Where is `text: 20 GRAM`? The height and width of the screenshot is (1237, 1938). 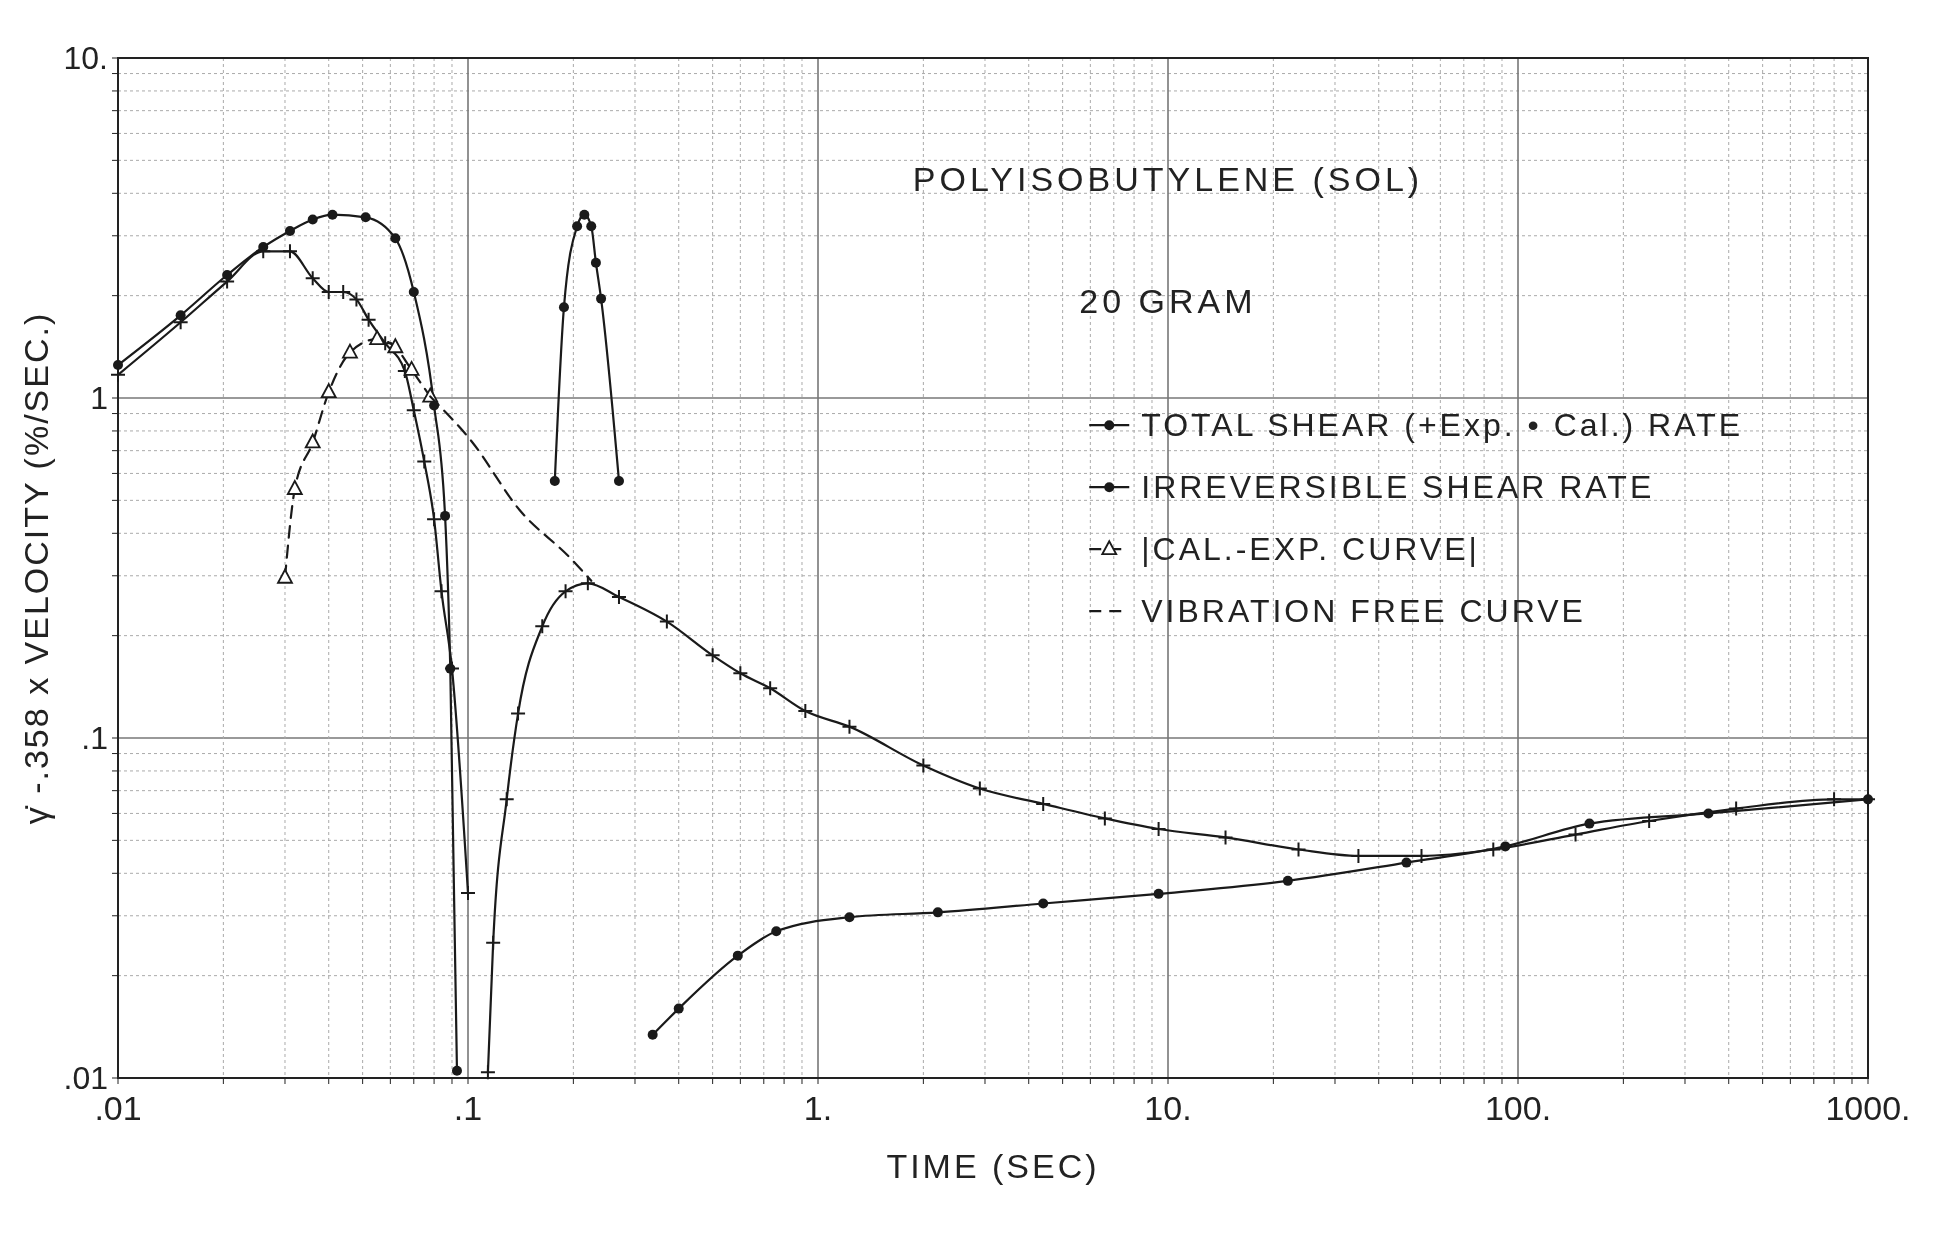
text: 20 GRAM is located at coordinates (1168, 301).